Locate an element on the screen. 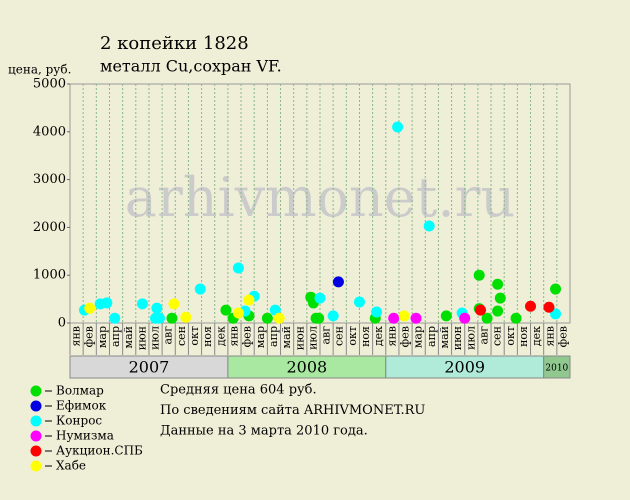 This screenshot has height=500, width=630. note: Данные на 3 марта 2010 года. is located at coordinates (264, 431).